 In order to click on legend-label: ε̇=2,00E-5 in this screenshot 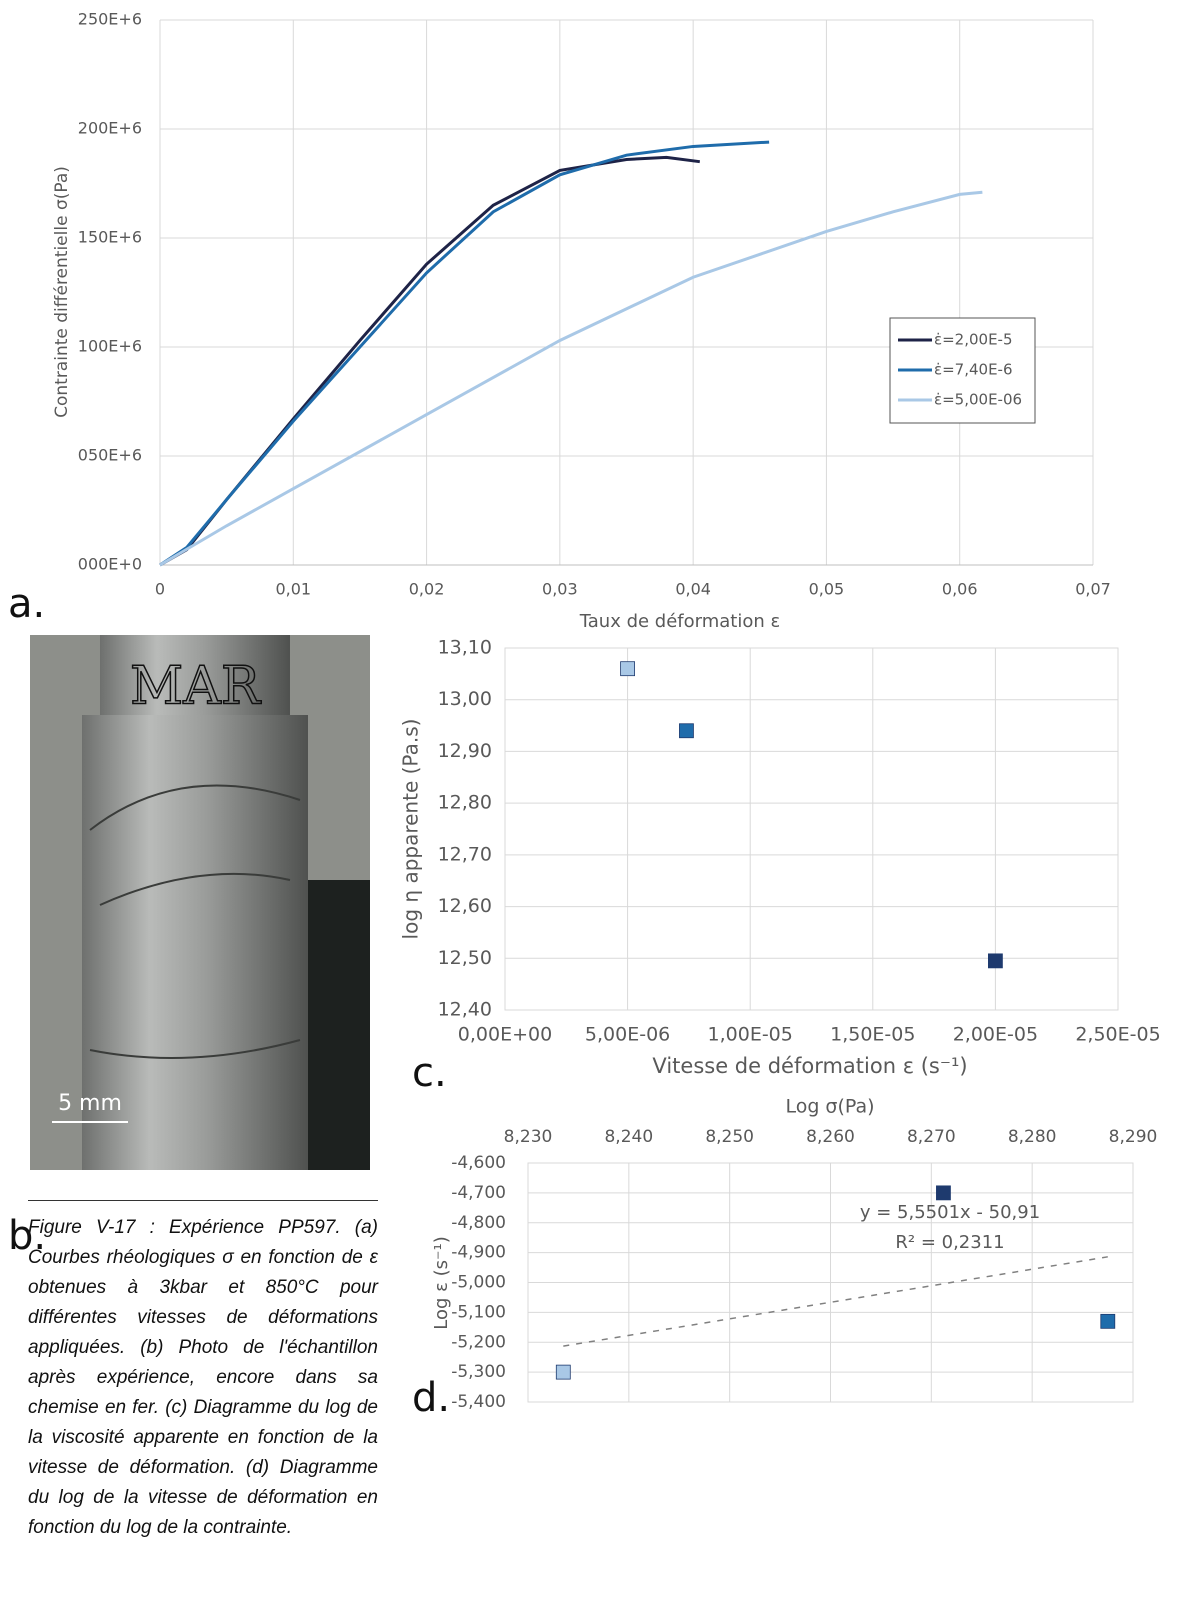, I will do `click(973, 340)`.